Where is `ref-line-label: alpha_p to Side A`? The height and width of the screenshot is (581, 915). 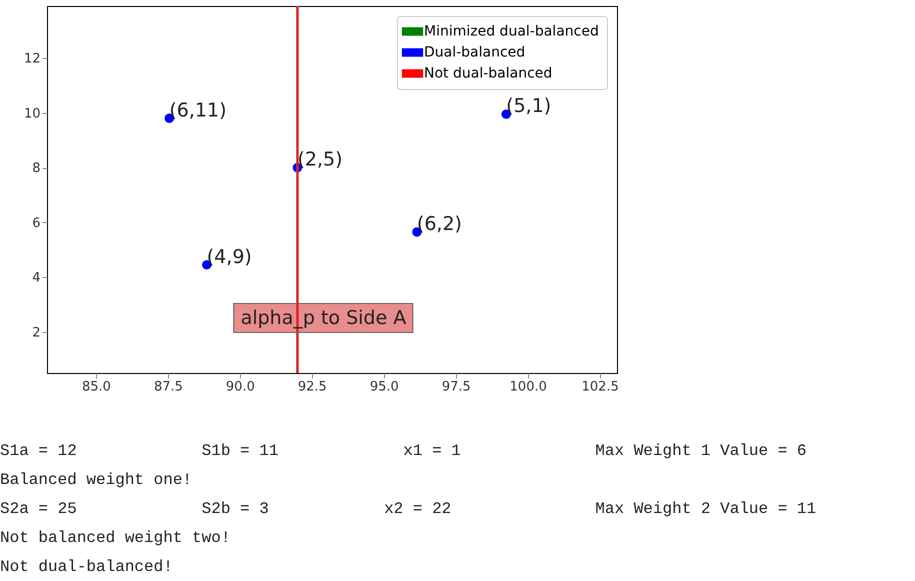 ref-line-label: alpha_p to Side A is located at coordinates (324, 317).